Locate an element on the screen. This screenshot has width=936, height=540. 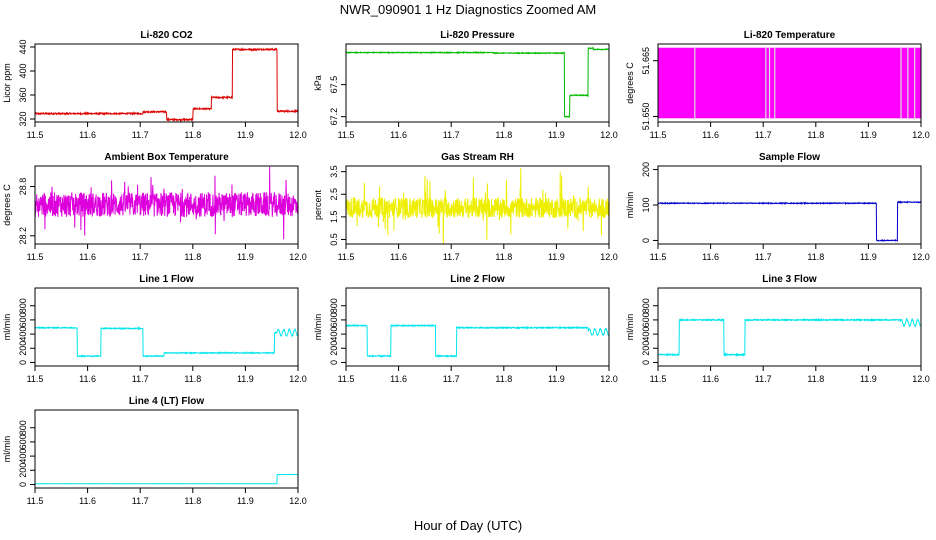
y-tick-label: 440 is located at coordinates (23, 46).